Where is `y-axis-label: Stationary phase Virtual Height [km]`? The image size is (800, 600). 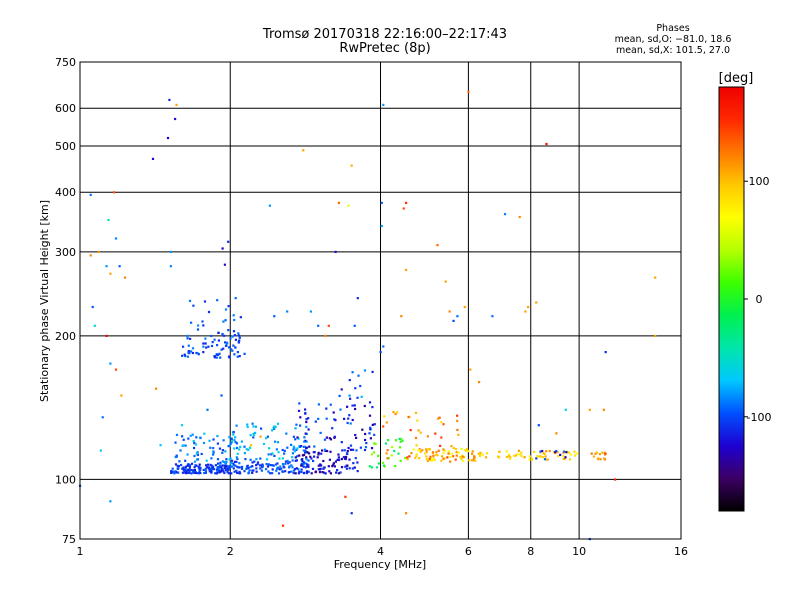 y-axis-label: Stationary phase Virtual Height [km] is located at coordinates (44, 301).